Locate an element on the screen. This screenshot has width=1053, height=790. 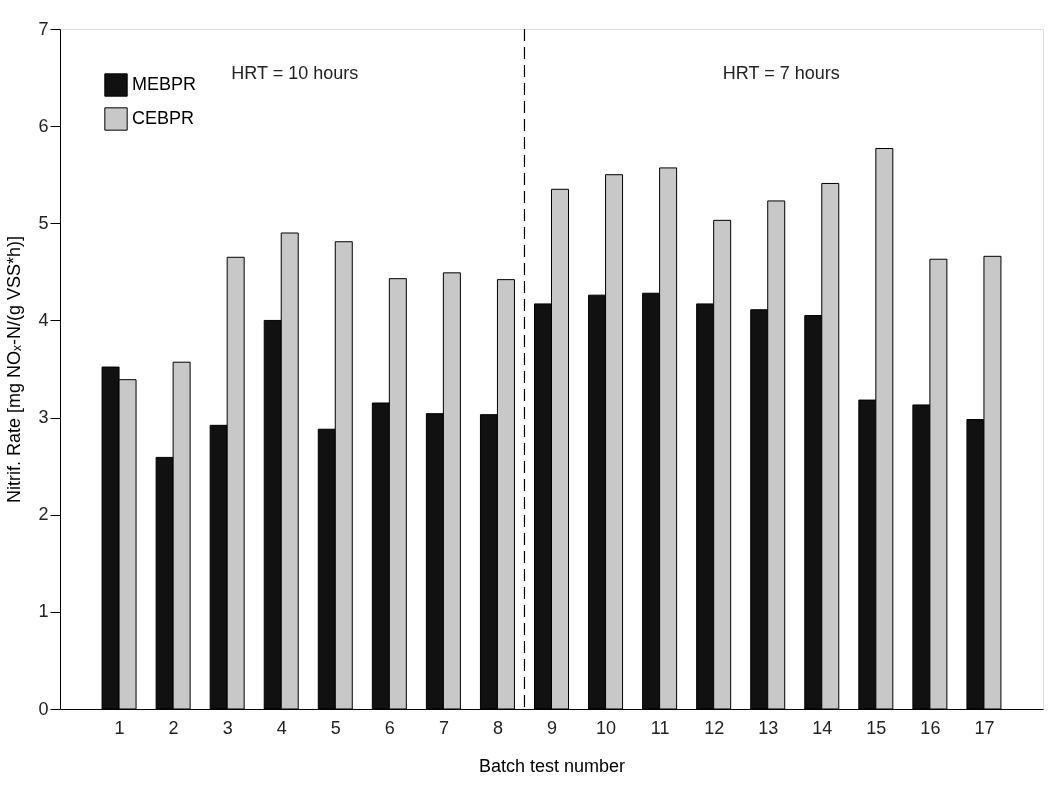
legend-label: MEBPR is located at coordinates (164, 84).